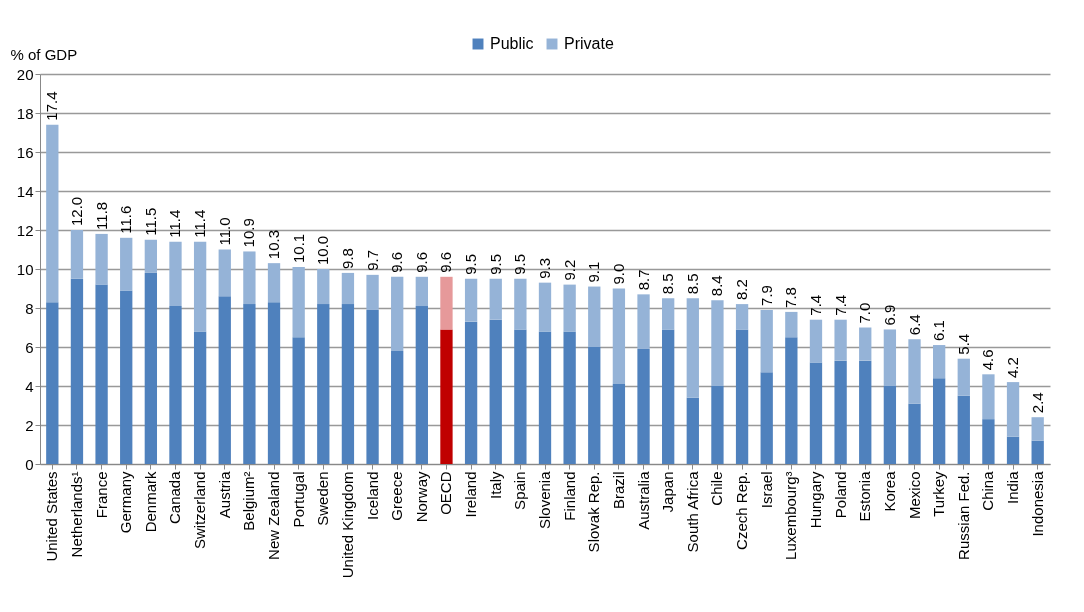 Image resolution: width=1084 pixels, height=612 pixels. What do you see at coordinates (742, 290) in the screenshot?
I see `total-label: 8.2` at bounding box center [742, 290].